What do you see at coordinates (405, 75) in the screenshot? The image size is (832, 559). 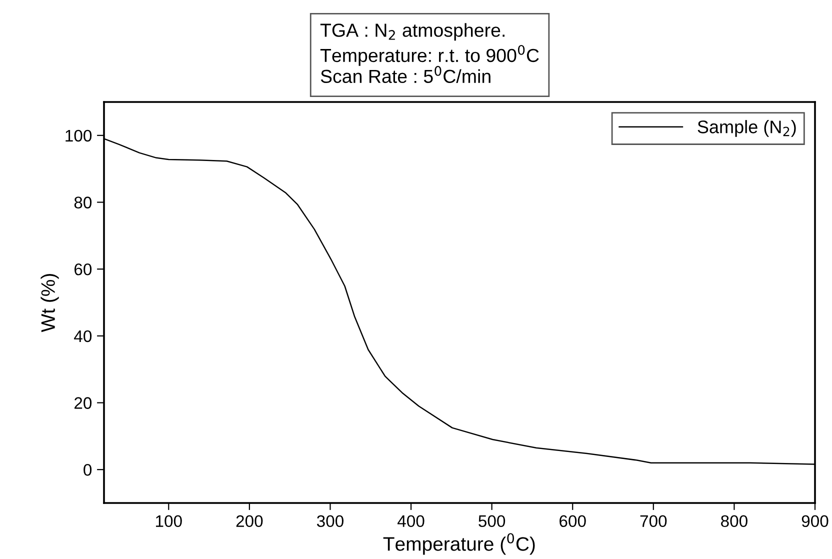 I see `text: Scan Rate : 5$^{0}$C/min` at bounding box center [405, 75].